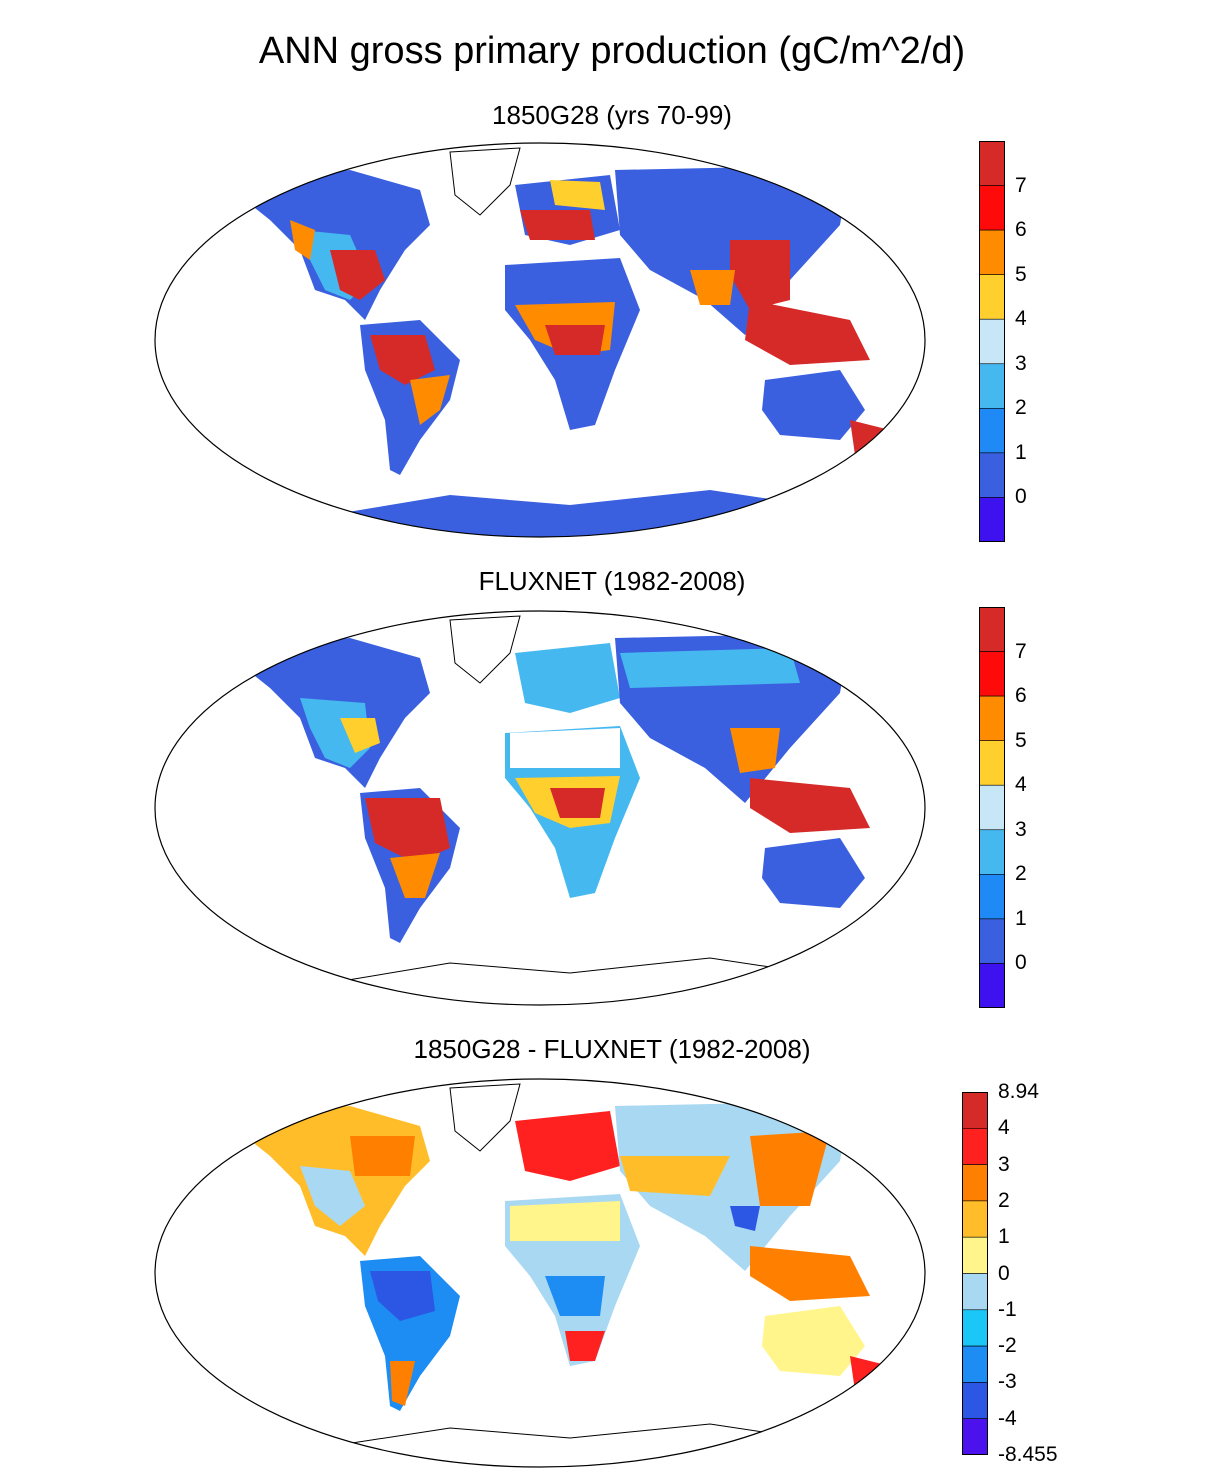 The height and width of the screenshot is (1470, 1224). Describe the element at coordinates (1007, 1346) in the screenshot. I see `colorbar-tick-label: -2` at that location.